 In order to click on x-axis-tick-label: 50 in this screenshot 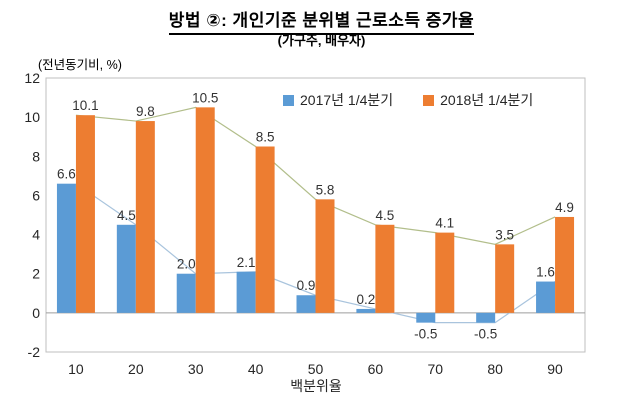, I will do `click(316, 369)`.